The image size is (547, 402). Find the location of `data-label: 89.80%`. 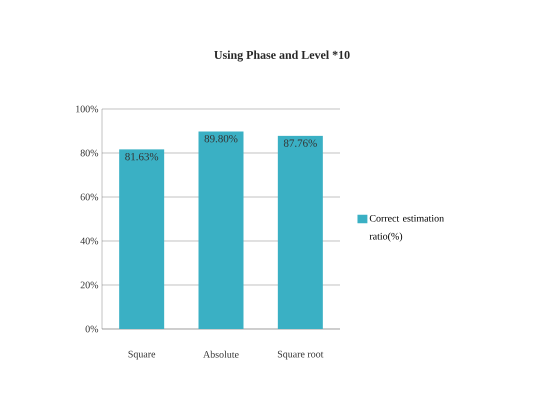

data-label: 89.80% is located at coordinates (221, 138).